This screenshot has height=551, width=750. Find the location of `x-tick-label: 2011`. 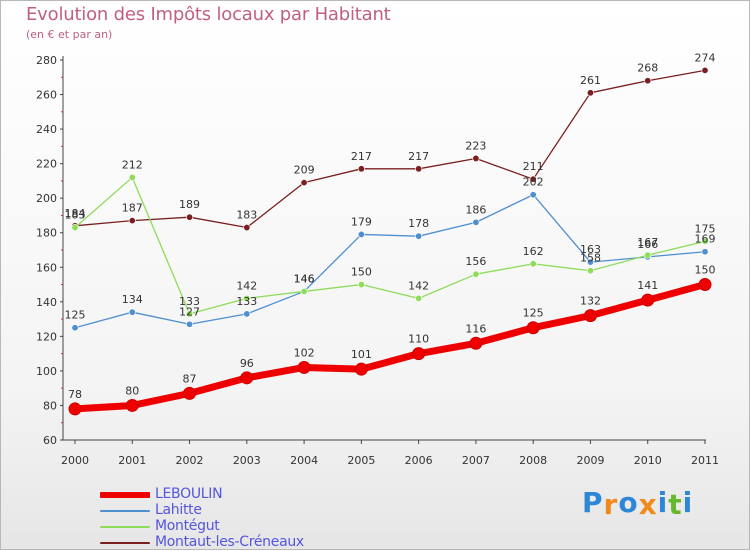

x-tick-label: 2011 is located at coordinates (705, 460).